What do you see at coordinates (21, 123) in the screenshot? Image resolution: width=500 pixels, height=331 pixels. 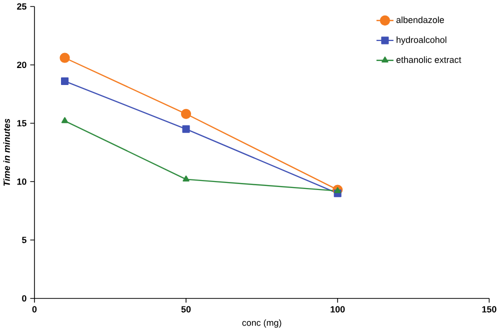 I see `y-tick-label: 15` at bounding box center [21, 123].